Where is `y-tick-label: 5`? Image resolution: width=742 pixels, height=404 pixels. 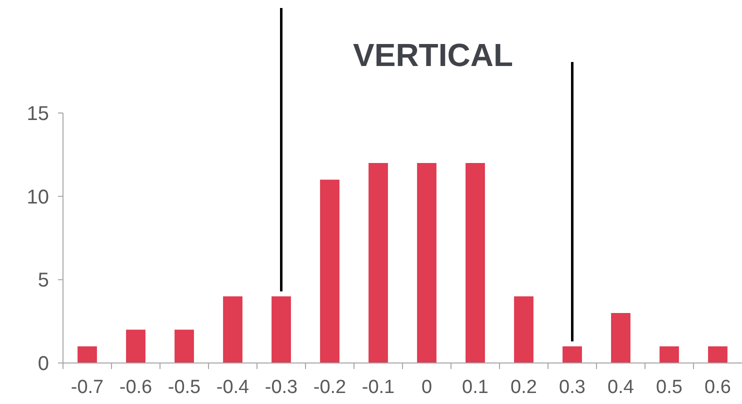
y-tick-label: 5 is located at coordinates (43, 281).